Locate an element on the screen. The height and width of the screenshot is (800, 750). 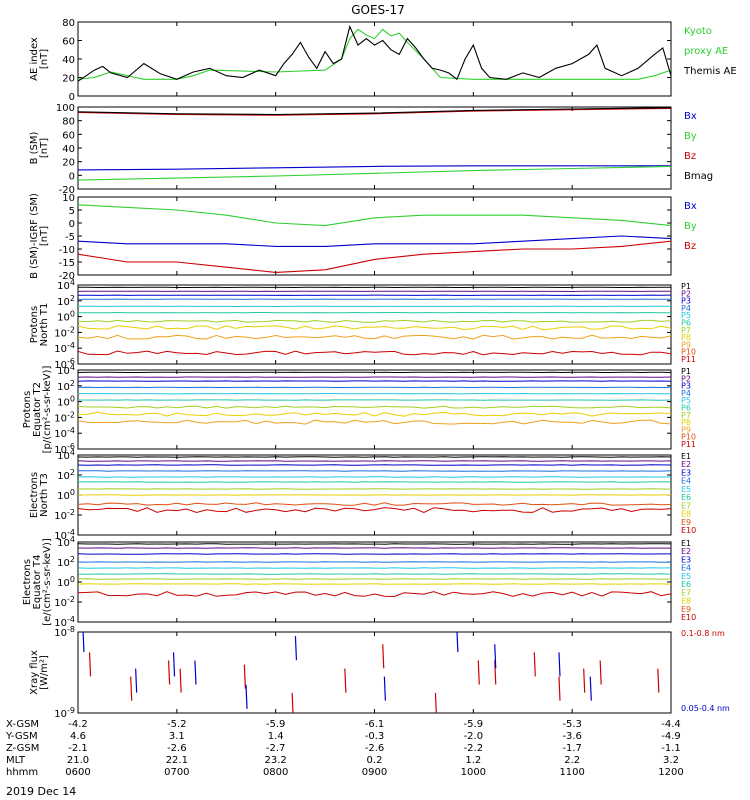
y-tick-label: 100 is located at coordinates (65, 108).